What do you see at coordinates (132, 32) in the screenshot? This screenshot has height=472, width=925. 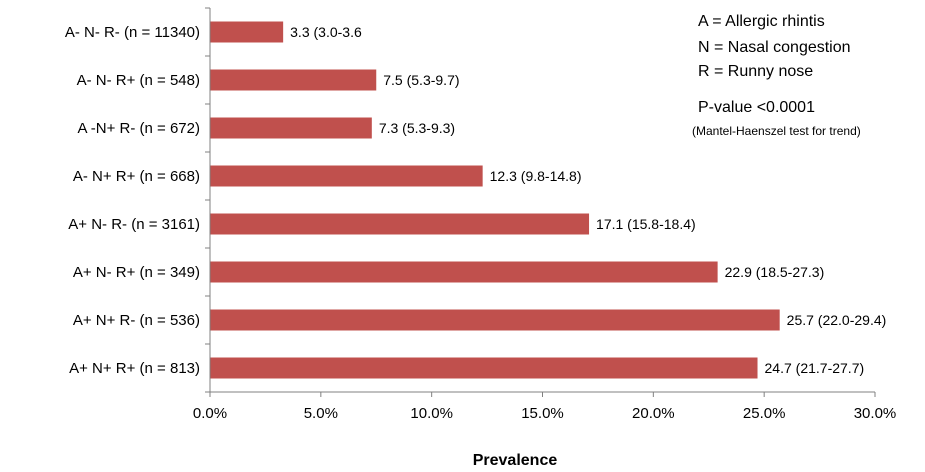 I see `category-label-1: A- N- R- (n = 11340)` at bounding box center [132, 32].